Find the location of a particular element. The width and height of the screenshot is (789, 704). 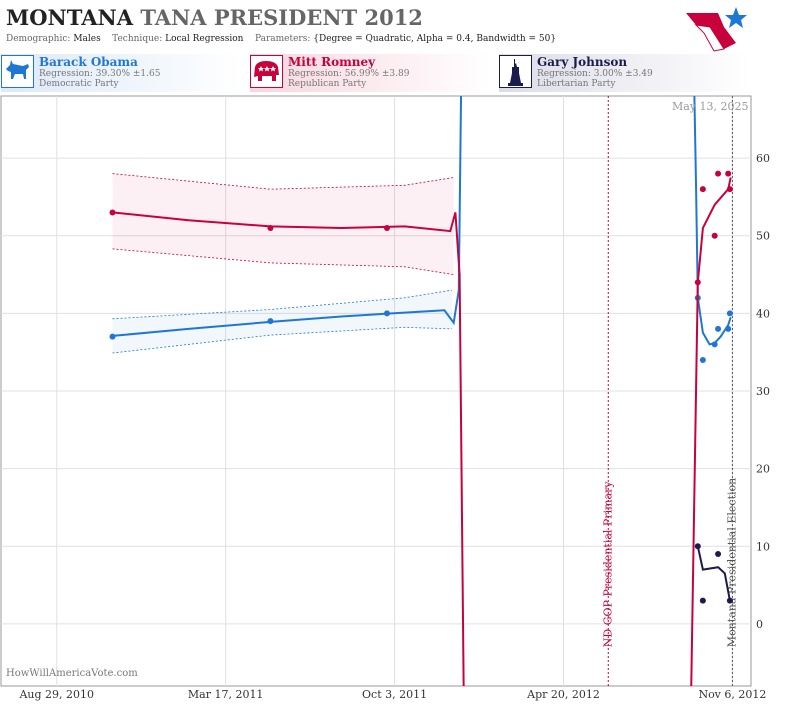

x-tick-label: Oct 3, 2011 is located at coordinates (394, 694).